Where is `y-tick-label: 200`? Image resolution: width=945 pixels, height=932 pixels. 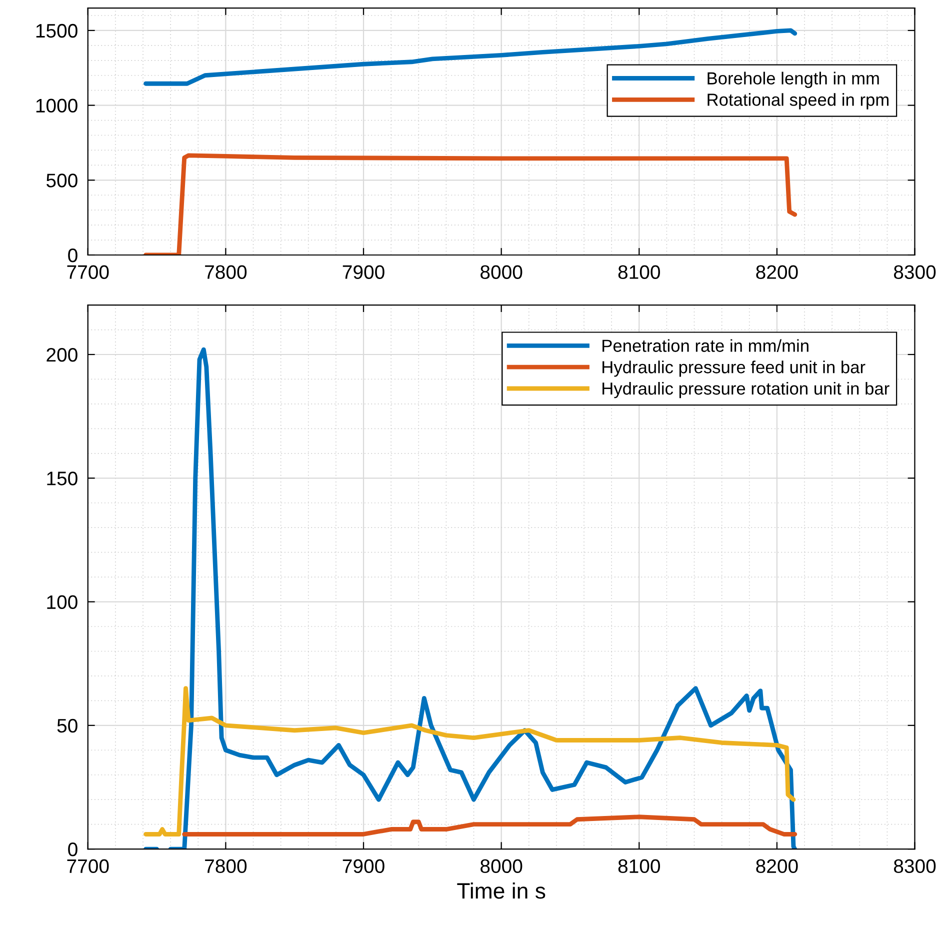 y-tick-label: 200 is located at coordinates (62, 355).